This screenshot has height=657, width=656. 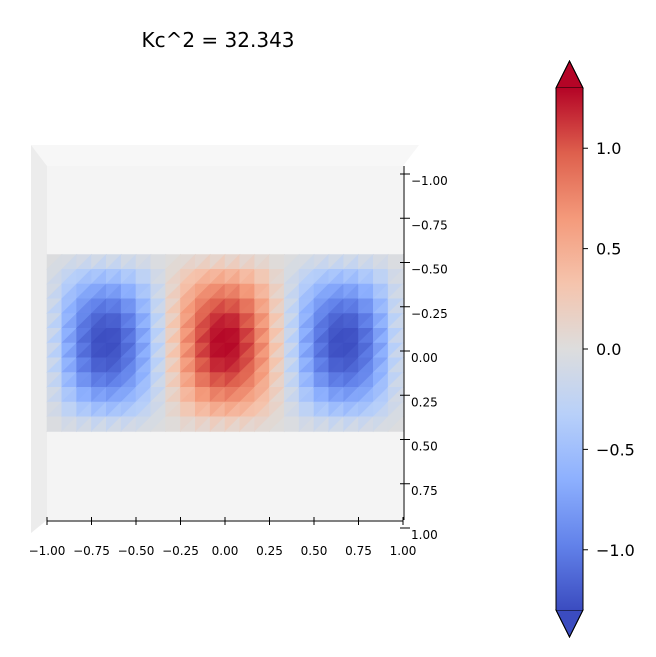 I want to click on y-tick-label: 0.75, so click(x=424, y=491).